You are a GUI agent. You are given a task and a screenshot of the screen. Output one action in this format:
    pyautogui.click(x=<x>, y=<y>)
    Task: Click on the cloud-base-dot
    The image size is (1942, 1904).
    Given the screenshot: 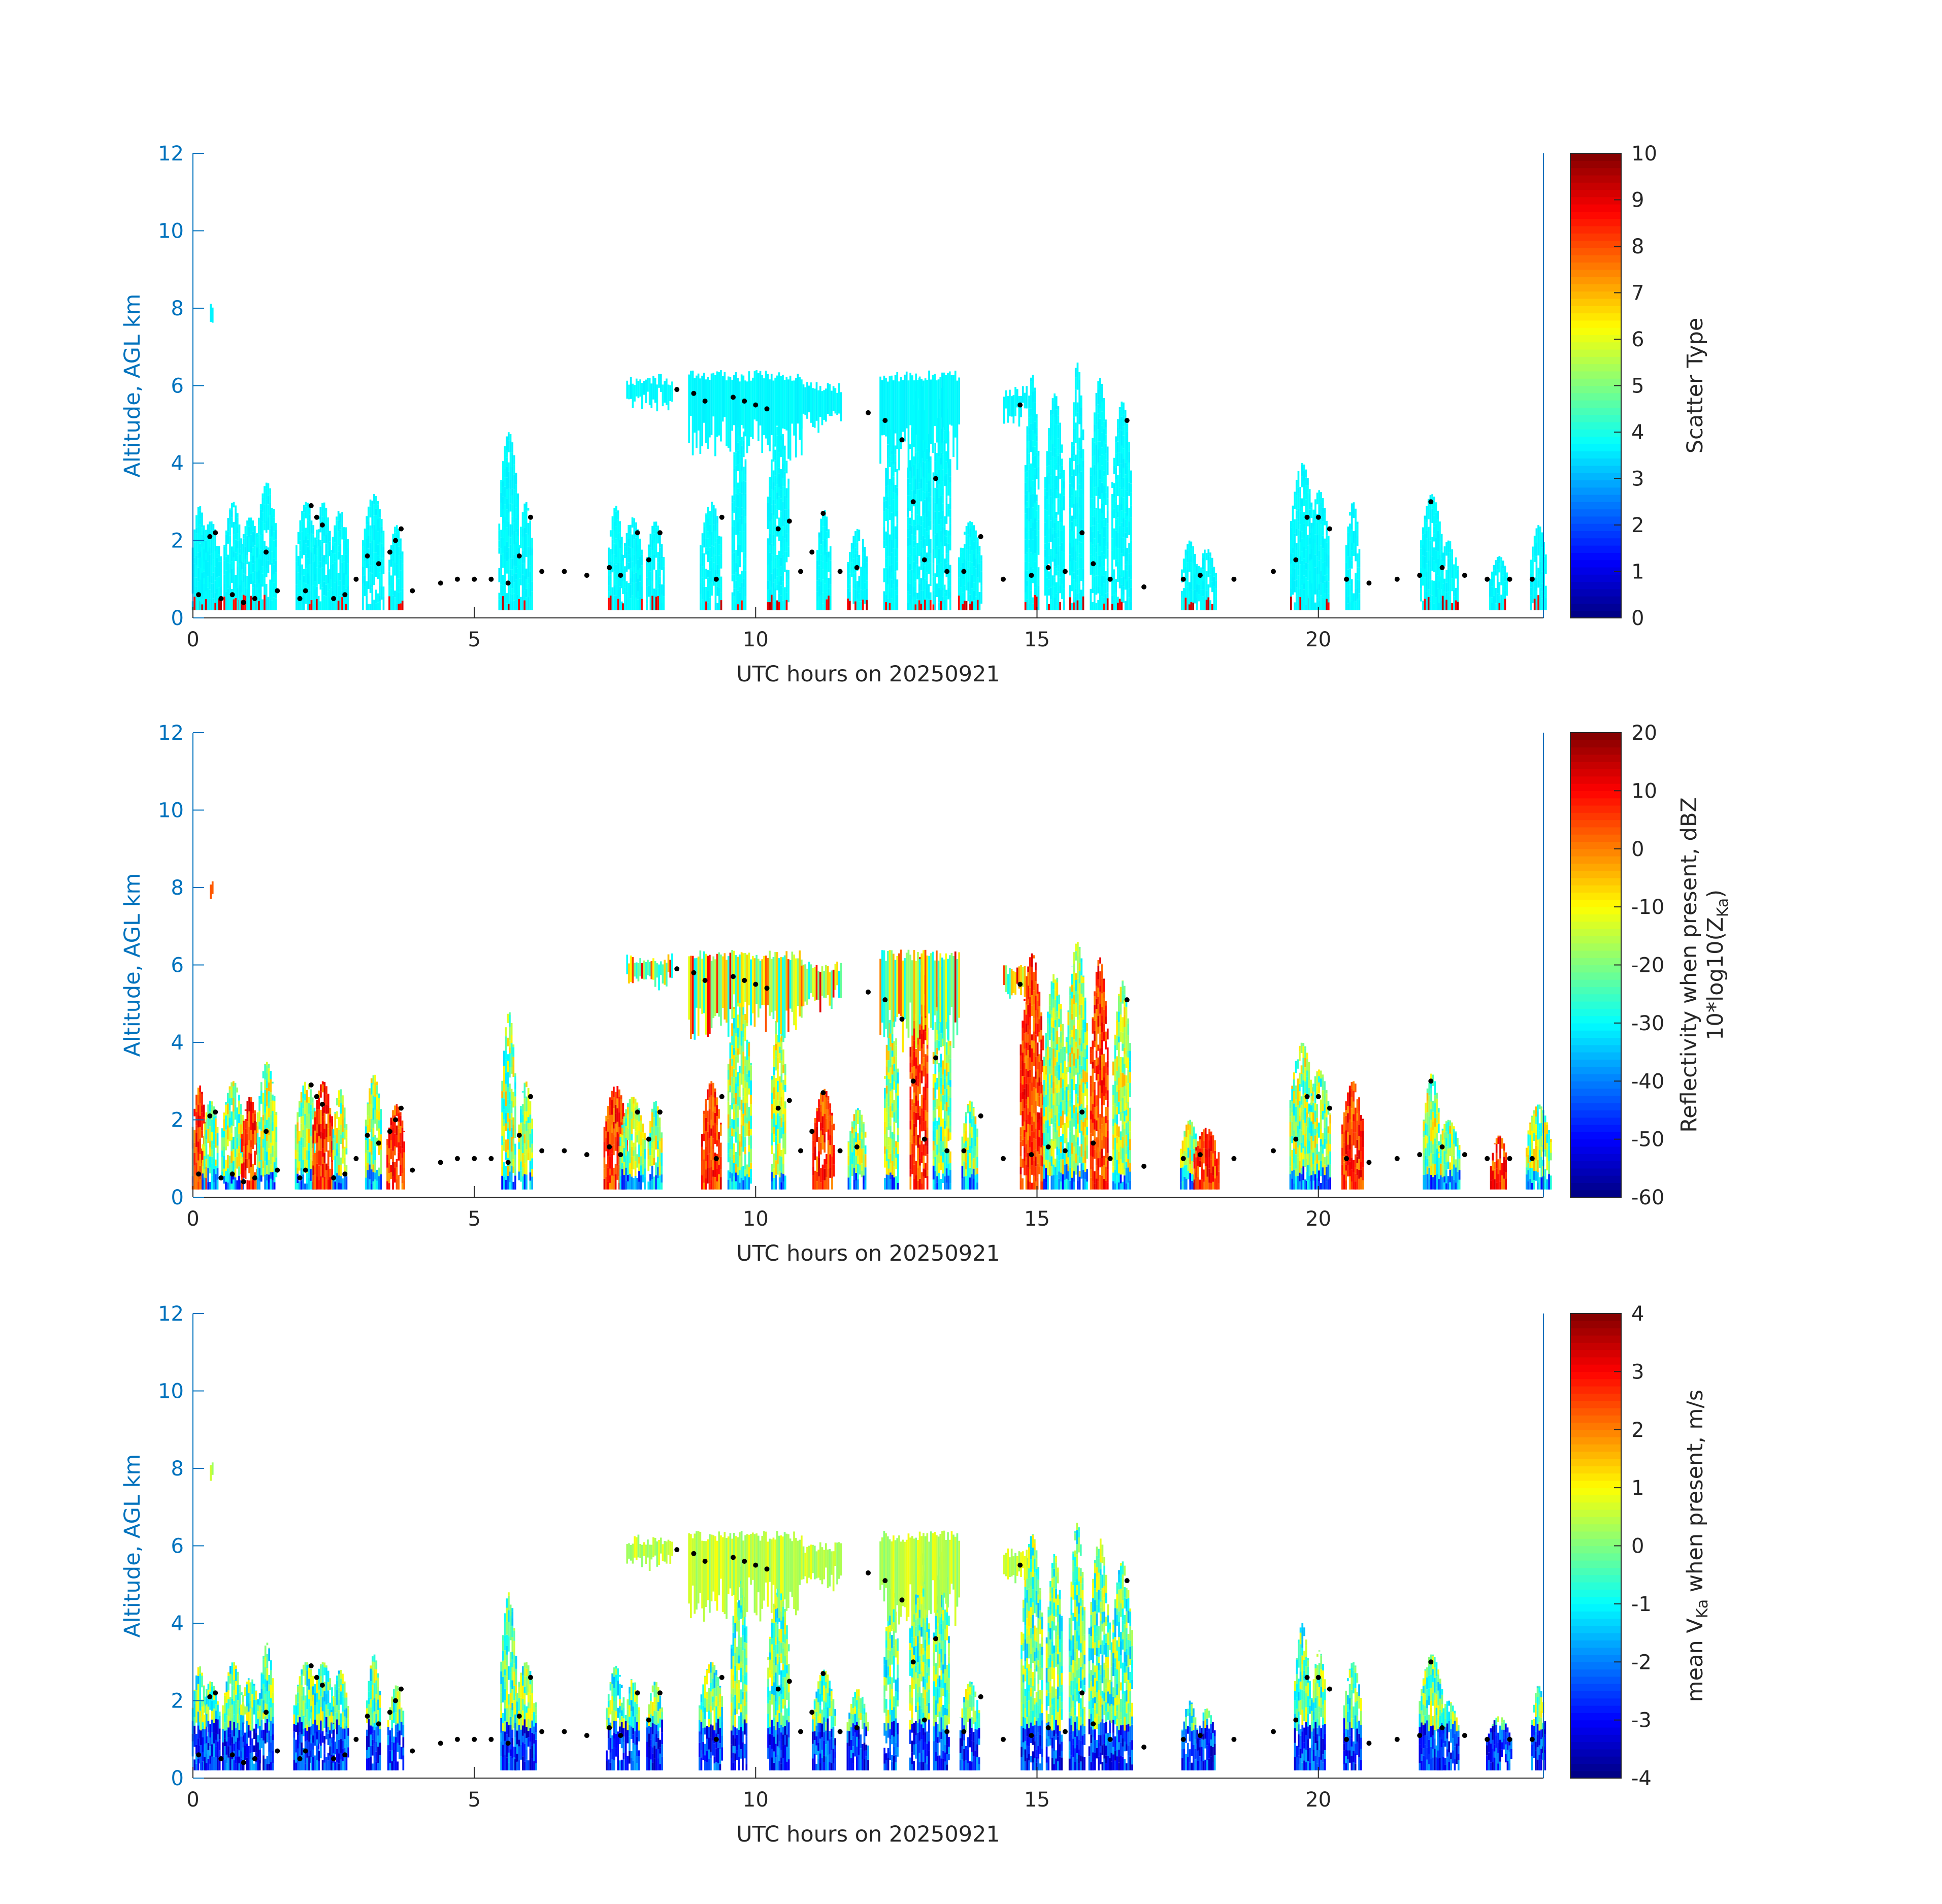 What is the action you would take?
    pyautogui.click(x=1020, y=405)
    